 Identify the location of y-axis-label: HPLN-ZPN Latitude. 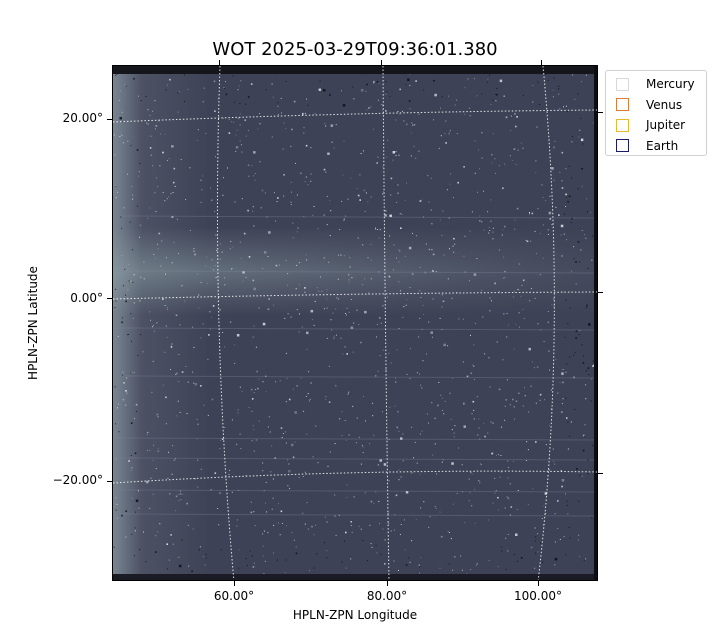
(33, 323).